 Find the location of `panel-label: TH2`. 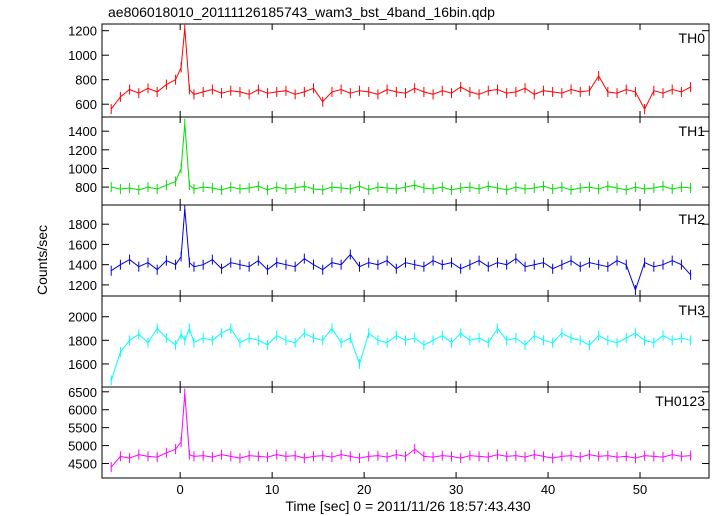

panel-label: TH2 is located at coordinates (692, 219).